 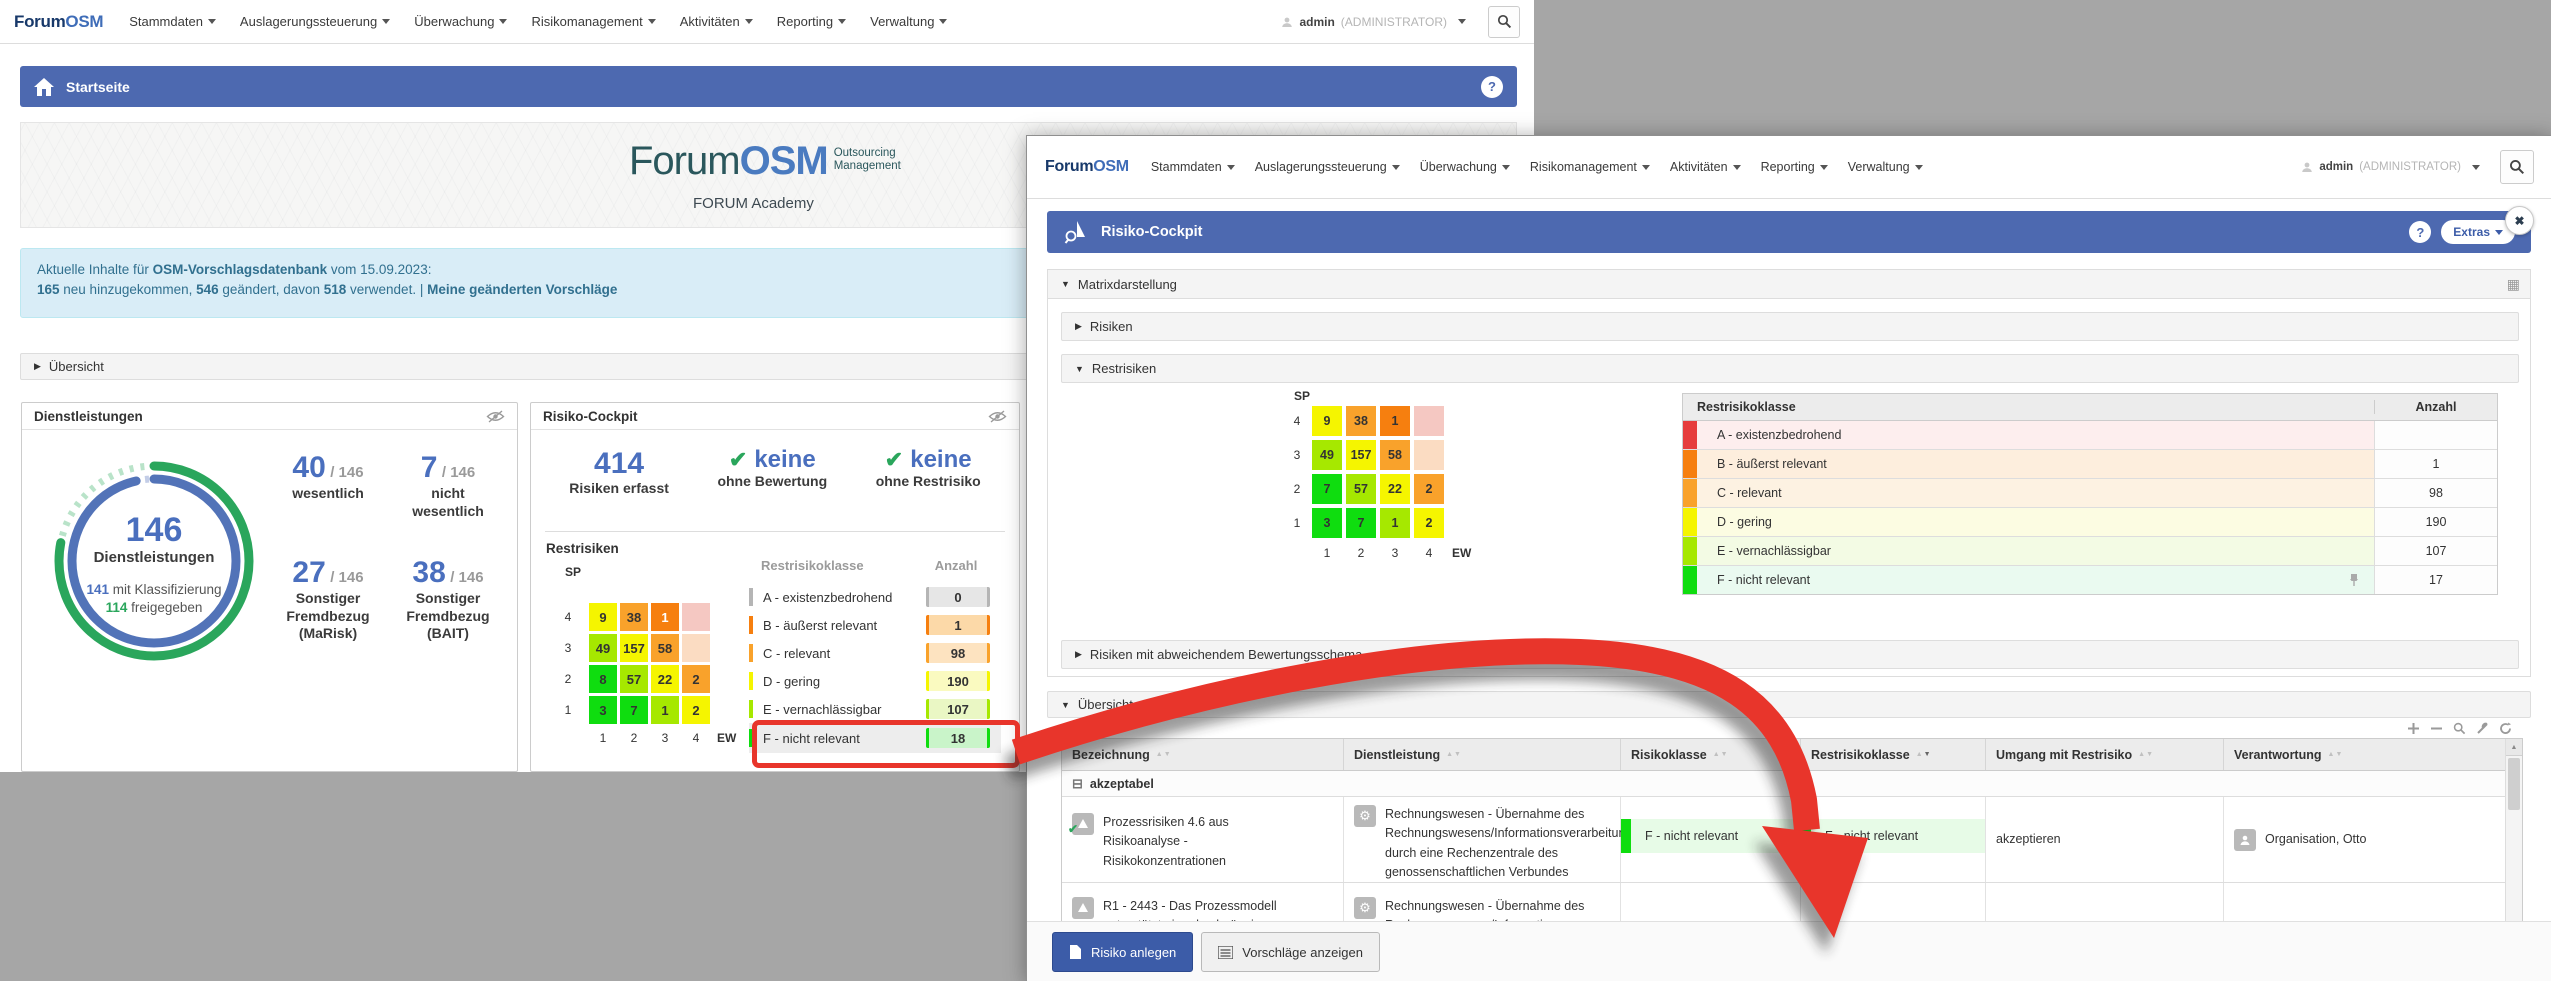 What do you see at coordinates (1077, 783) in the screenshot?
I see `collapse-group-icon: ⊟` at bounding box center [1077, 783].